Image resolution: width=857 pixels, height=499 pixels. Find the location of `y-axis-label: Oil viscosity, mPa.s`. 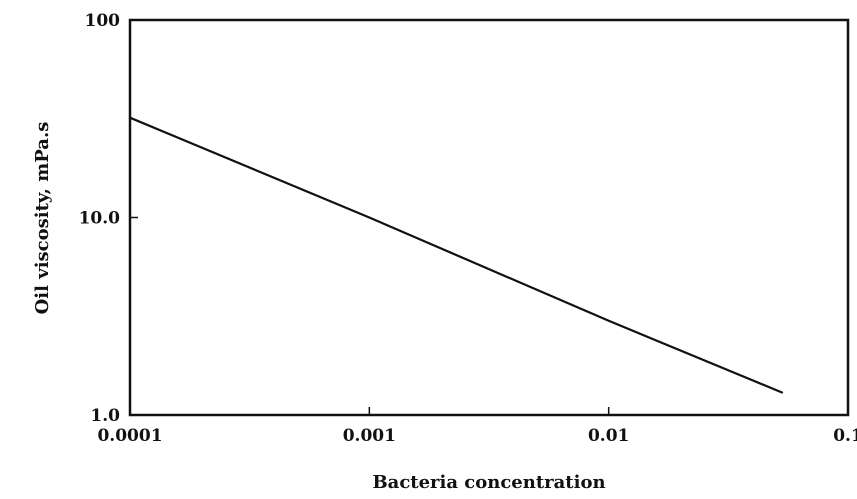

y-axis-label: Oil viscosity, mPa.s is located at coordinates (42, 218).